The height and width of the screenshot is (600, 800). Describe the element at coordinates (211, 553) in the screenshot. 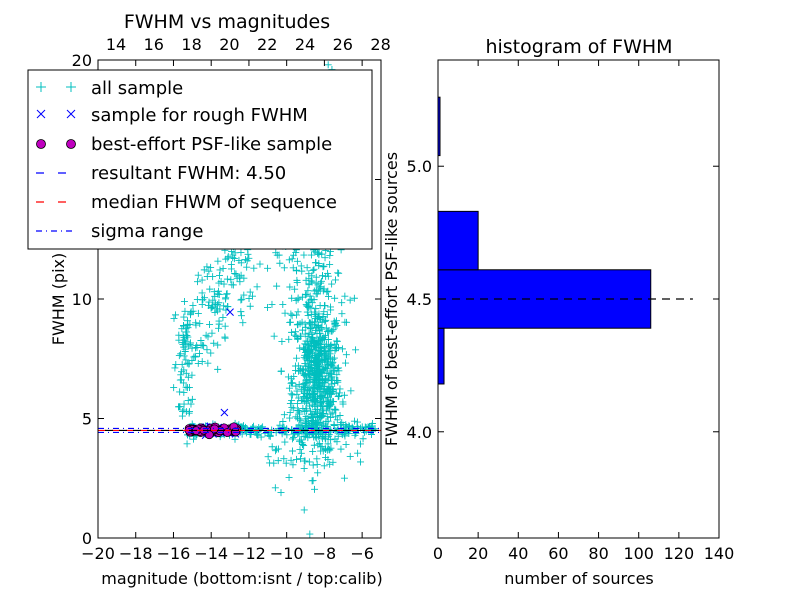

I see `scatter-x-tick-label: −14` at that location.